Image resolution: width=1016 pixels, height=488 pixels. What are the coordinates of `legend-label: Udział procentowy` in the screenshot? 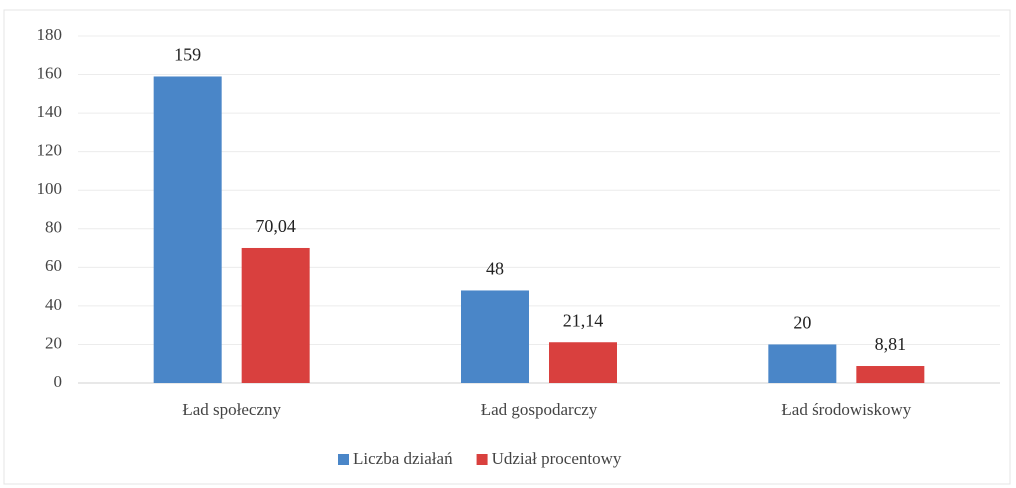 It's located at (557, 458).